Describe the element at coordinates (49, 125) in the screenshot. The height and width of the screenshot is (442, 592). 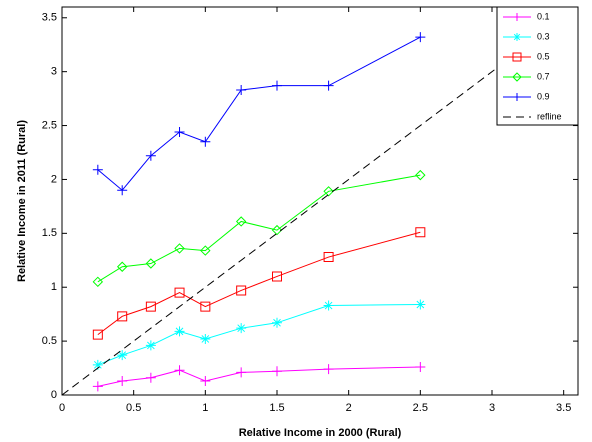
I see `y-tick-label: 2.5` at that location.